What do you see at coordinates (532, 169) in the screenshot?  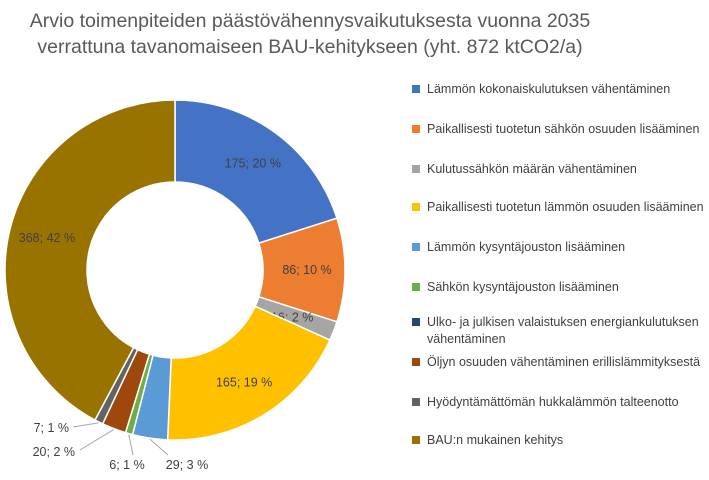 I see `legend-label: Kulutussähkön määrän vähentäminen` at bounding box center [532, 169].